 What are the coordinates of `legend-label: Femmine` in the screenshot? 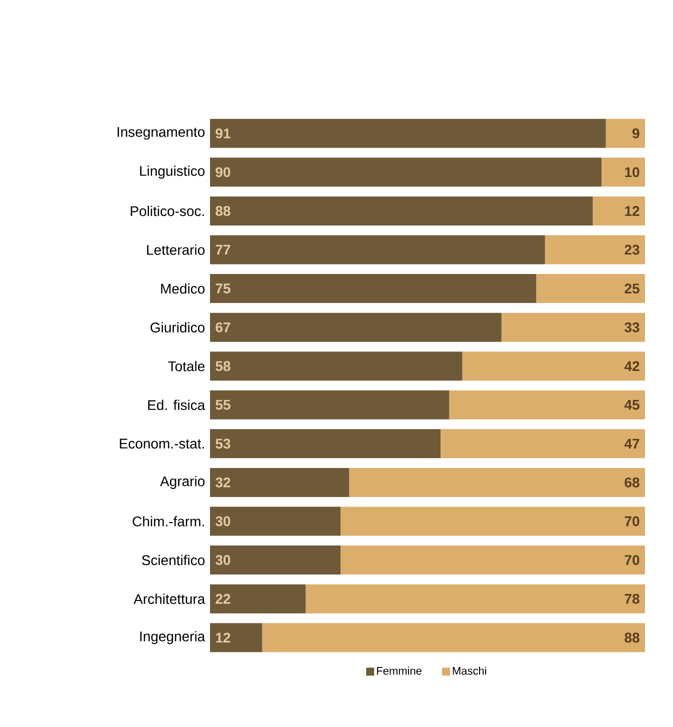 It's located at (399, 670).